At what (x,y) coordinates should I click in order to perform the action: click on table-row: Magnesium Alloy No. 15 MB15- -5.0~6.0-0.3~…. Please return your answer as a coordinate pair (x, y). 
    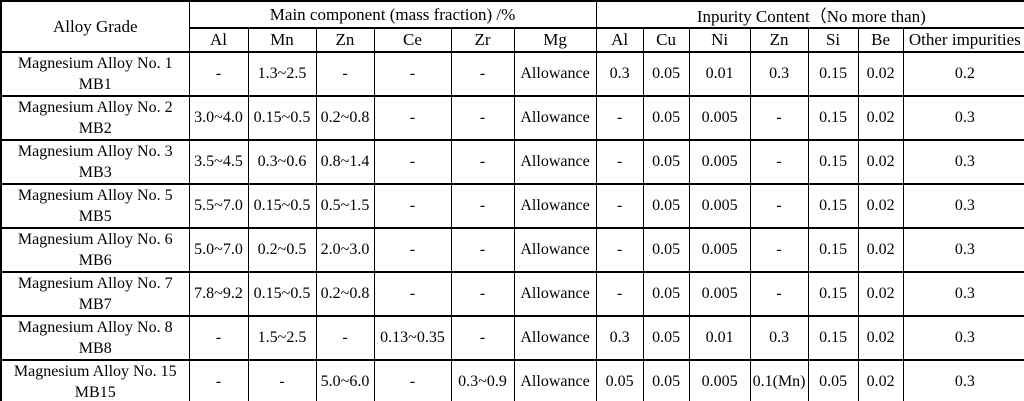
    Looking at the image, I should click on (512, 380).